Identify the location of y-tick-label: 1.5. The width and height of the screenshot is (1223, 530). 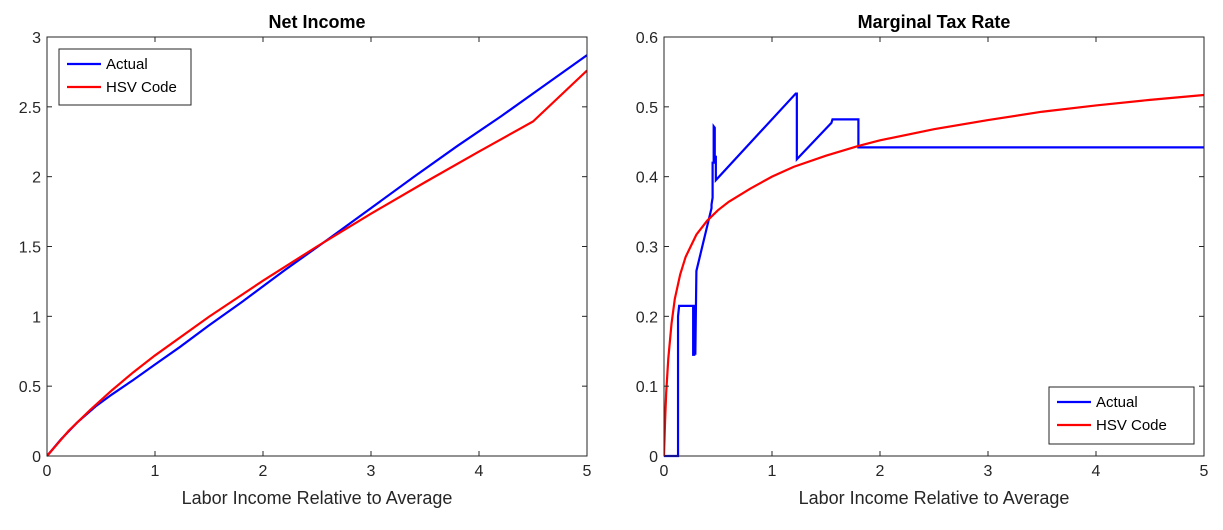
(30, 248).